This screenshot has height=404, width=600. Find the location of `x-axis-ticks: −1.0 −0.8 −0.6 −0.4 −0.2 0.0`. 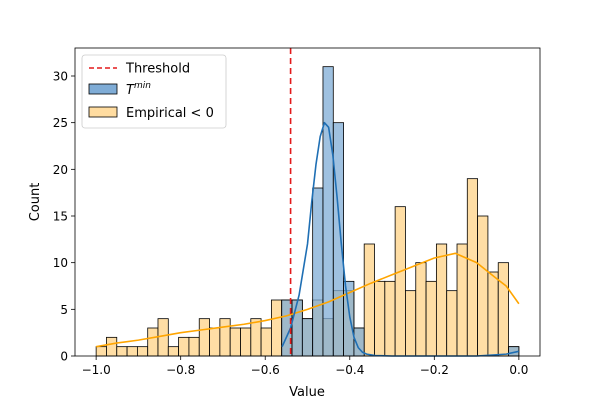

x-axis-ticks: −1.0 −0.8 −0.6 −0.4 −0.2 0.0 is located at coordinates (305, 366).